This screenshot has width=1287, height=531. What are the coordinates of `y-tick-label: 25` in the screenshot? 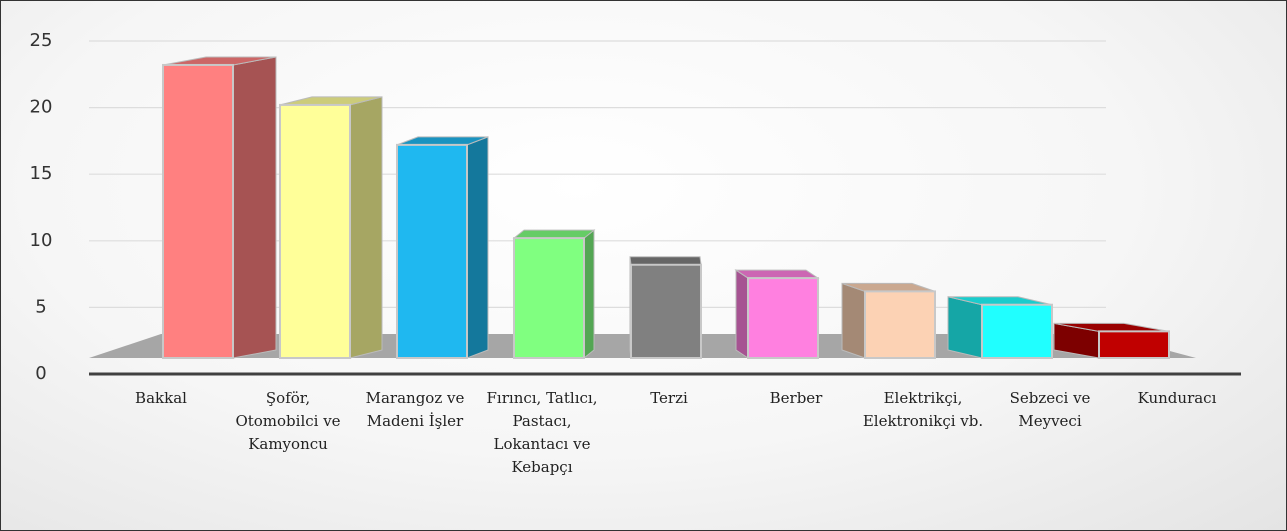 It's located at (41, 40).